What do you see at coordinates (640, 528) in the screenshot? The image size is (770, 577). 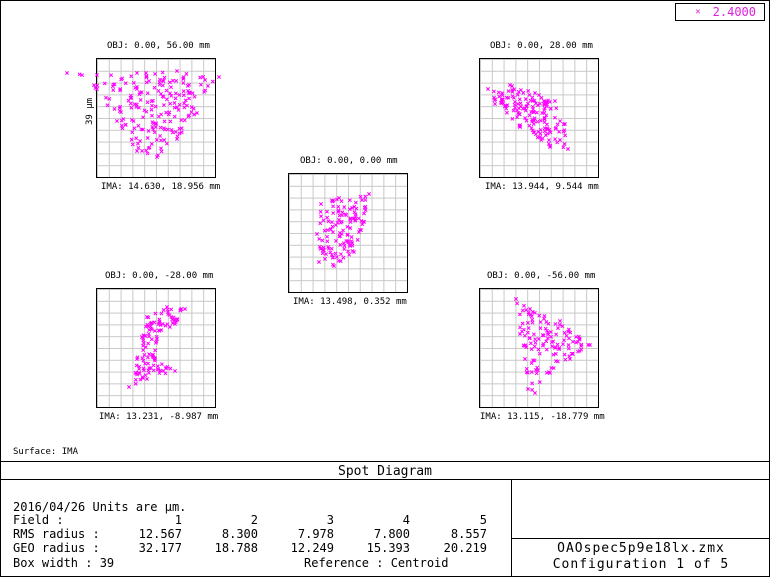 I see `file-panel: OAOspec5p9e18lx.zmx Configuration 1 of 5` at bounding box center [640, 528].